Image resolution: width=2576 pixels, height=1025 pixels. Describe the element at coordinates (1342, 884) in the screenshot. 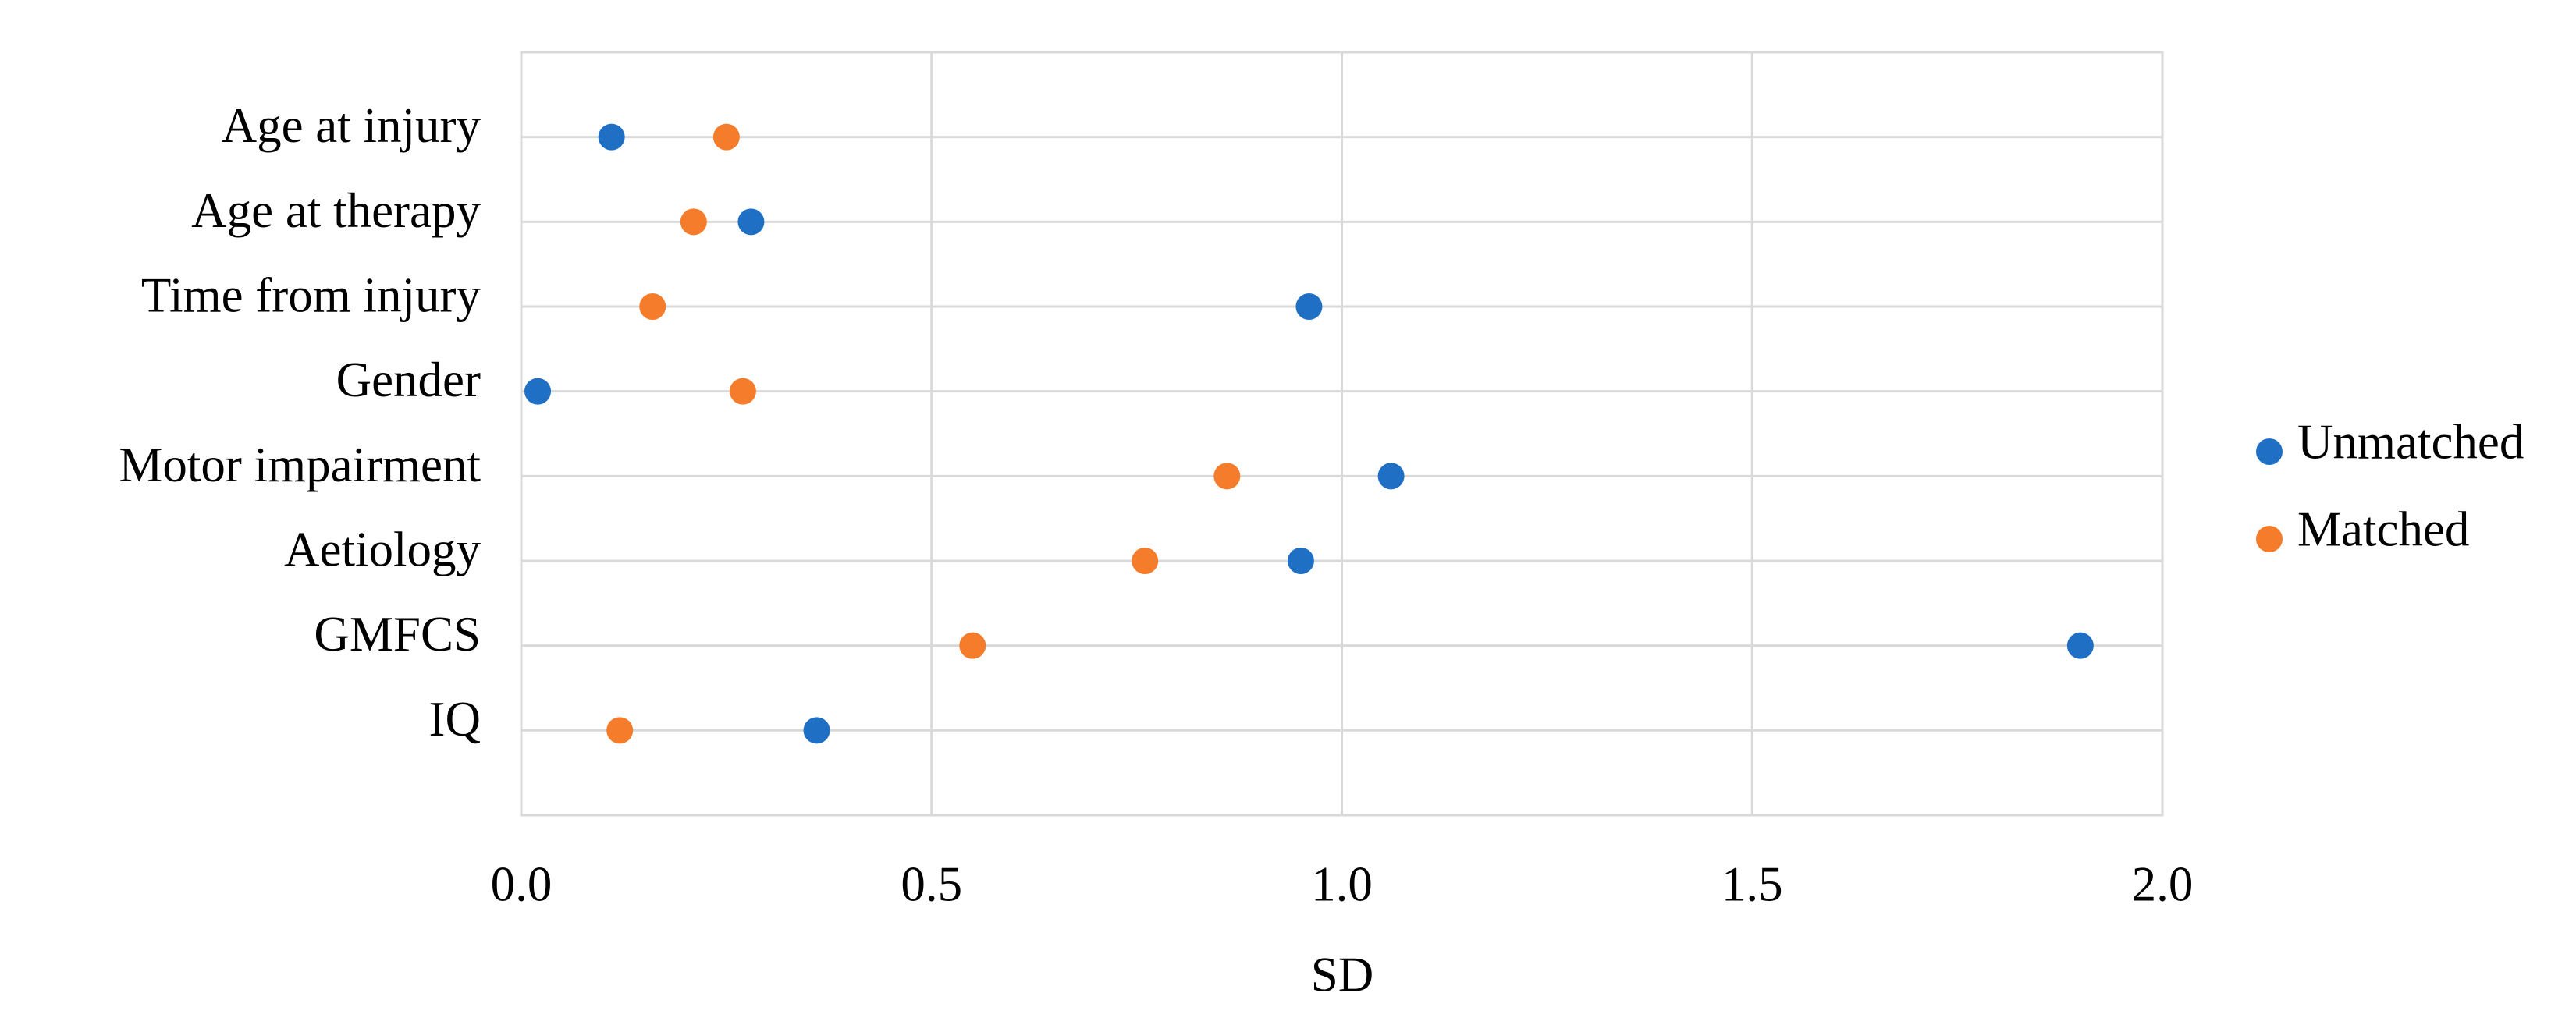

I see `x-tick-label: 1.0` at that location.